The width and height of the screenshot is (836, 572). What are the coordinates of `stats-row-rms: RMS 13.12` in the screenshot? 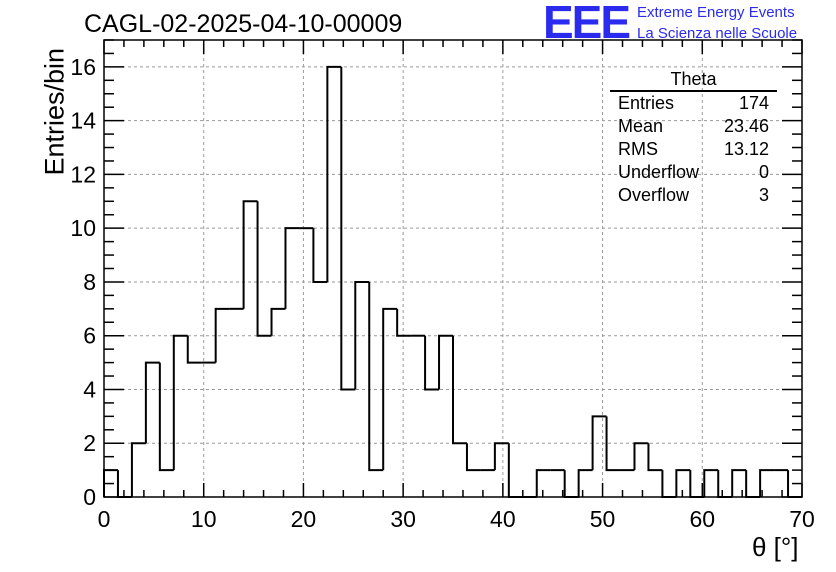 It's located at (693, 149).